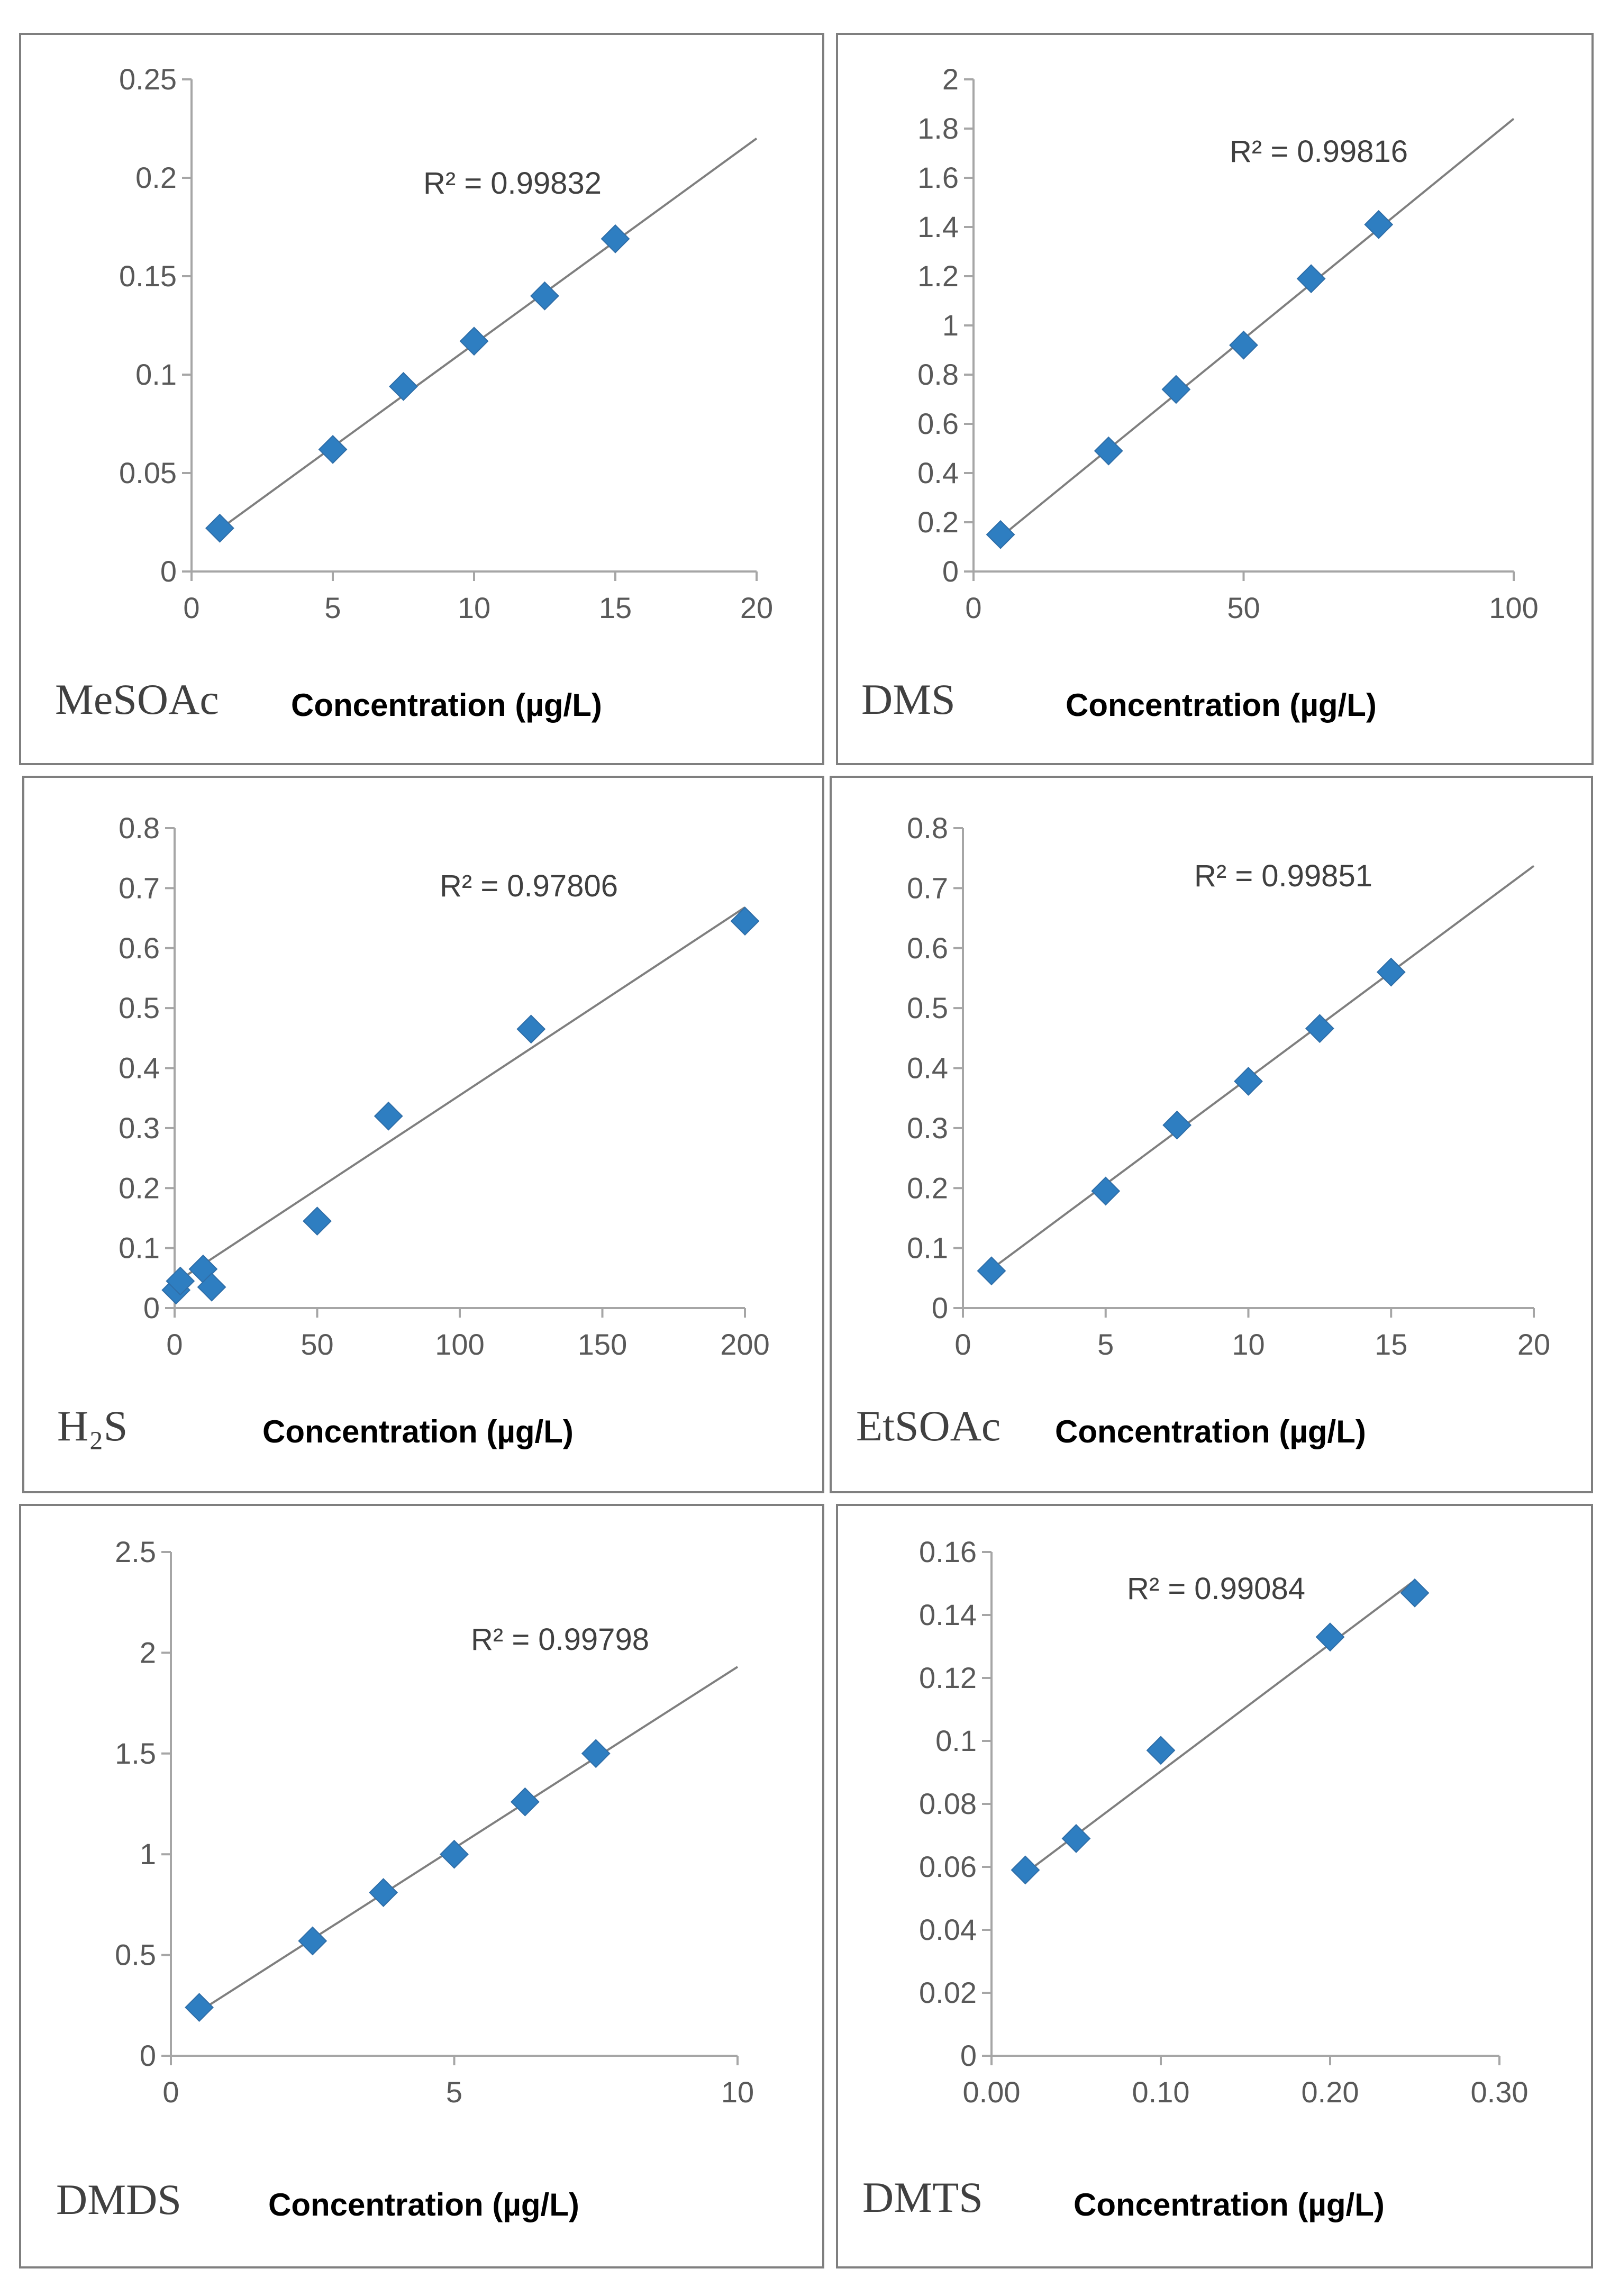 The image size is (1610, 2296). Describe the element at coordinates (135, 1753) in the screenshot. I see `y-tick-label: 1.5` at that location.